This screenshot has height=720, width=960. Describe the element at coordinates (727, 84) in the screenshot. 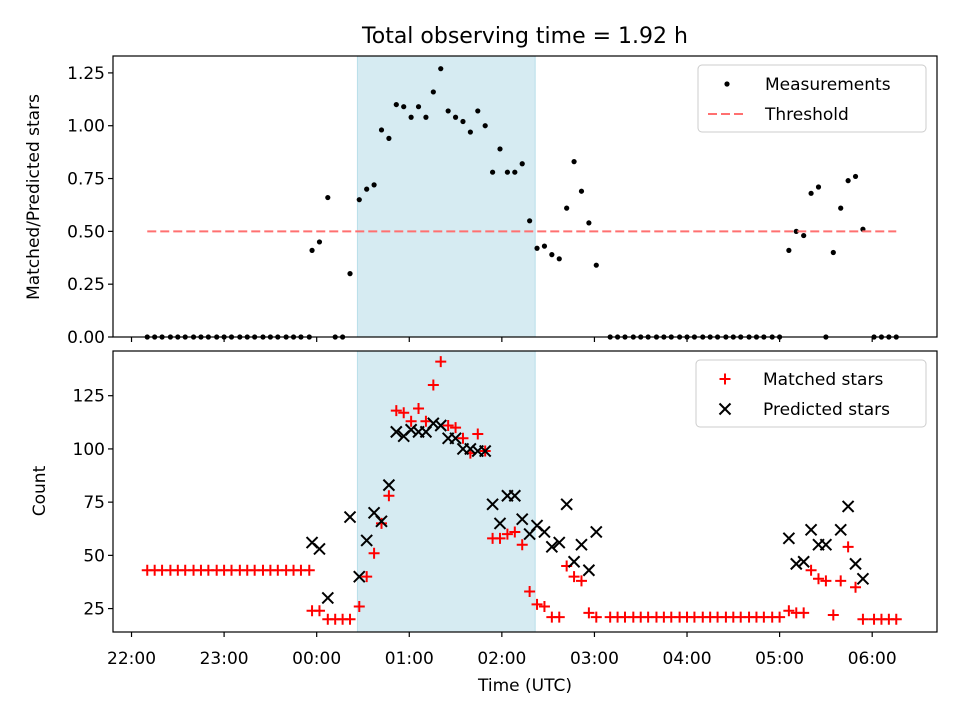

I see `measurements-legend-swatch` at that location.